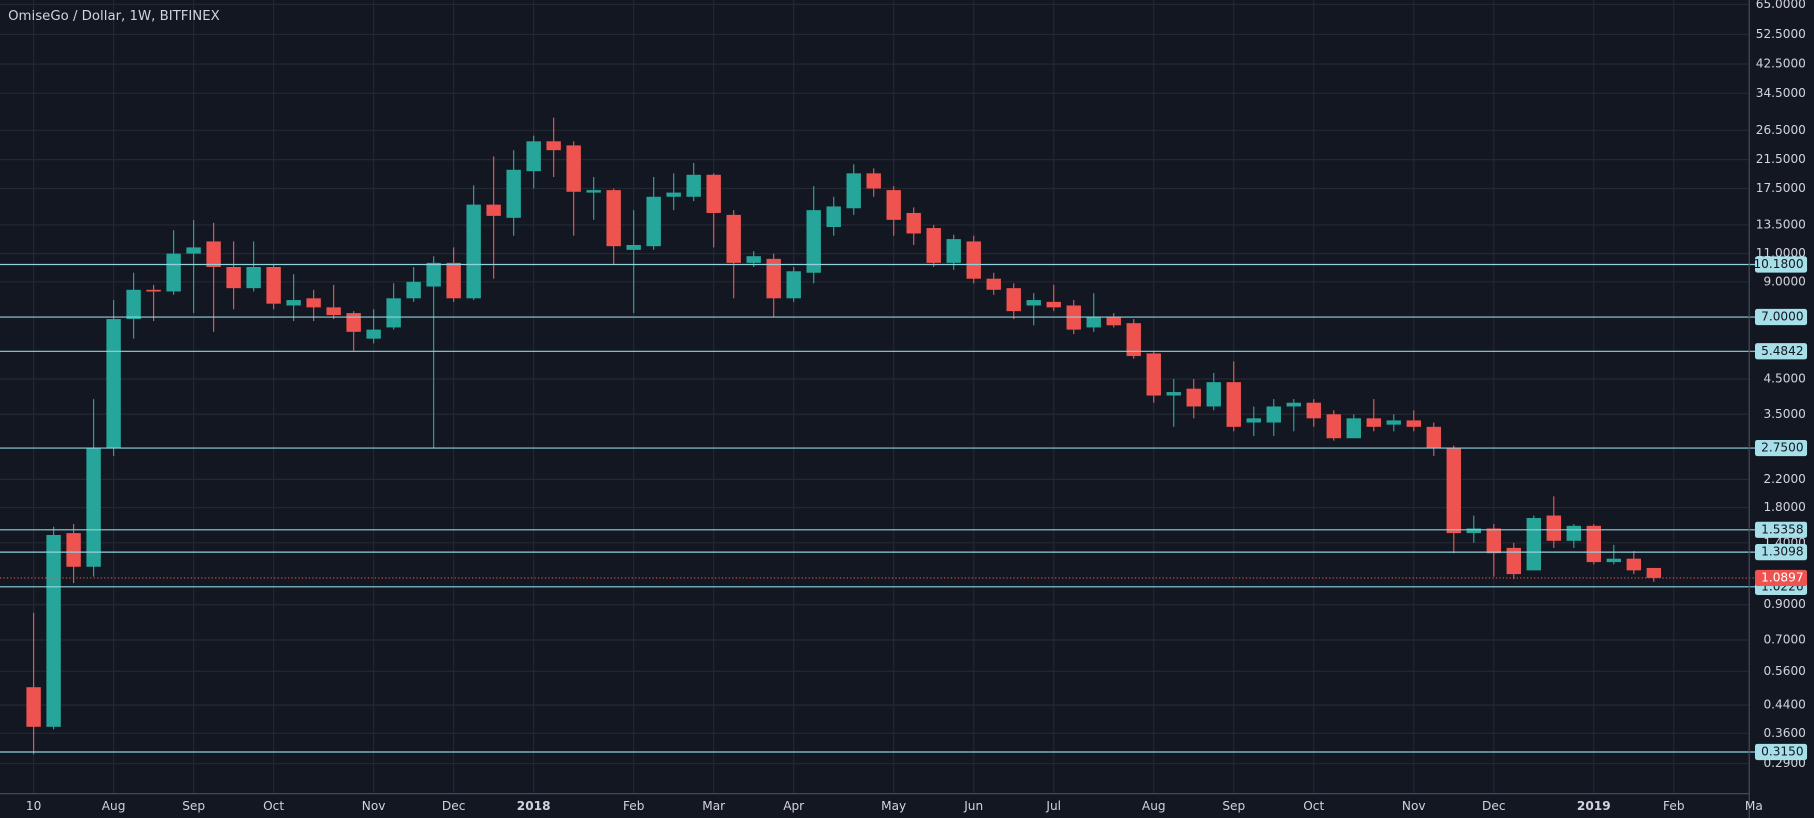  What do you see at coordinates (1781, 93) in the screenshot?
I see `y-tick-label: 34.5000` at bounding box center [1781, 93].